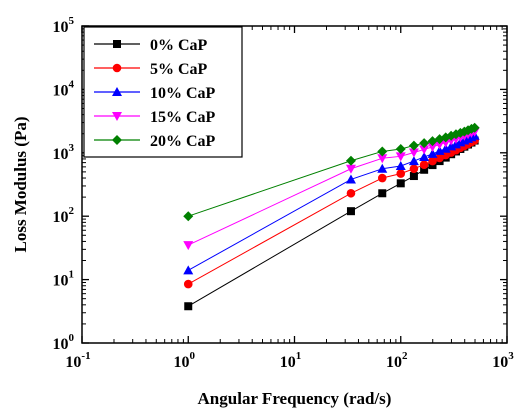  I want to click on legend-label: 15% CaP, so click(183, 117).